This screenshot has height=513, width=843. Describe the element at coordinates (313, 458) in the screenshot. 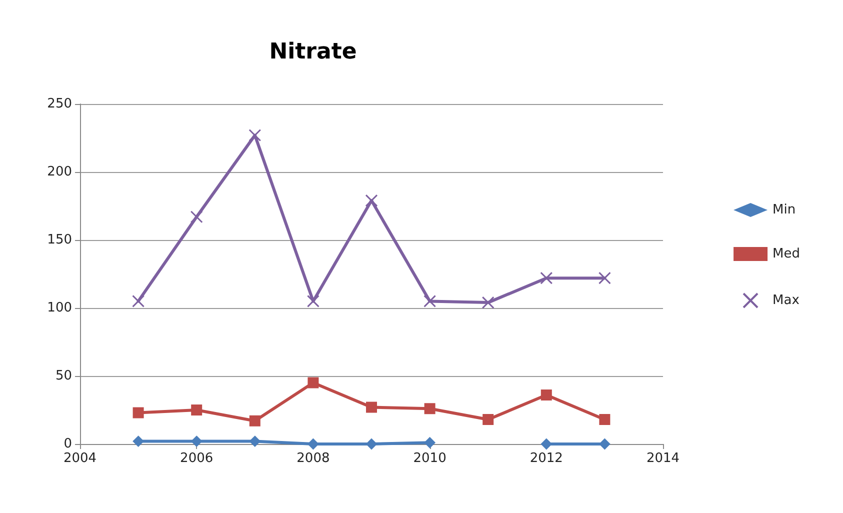

I see `x-tick-label: 2008` at that location.